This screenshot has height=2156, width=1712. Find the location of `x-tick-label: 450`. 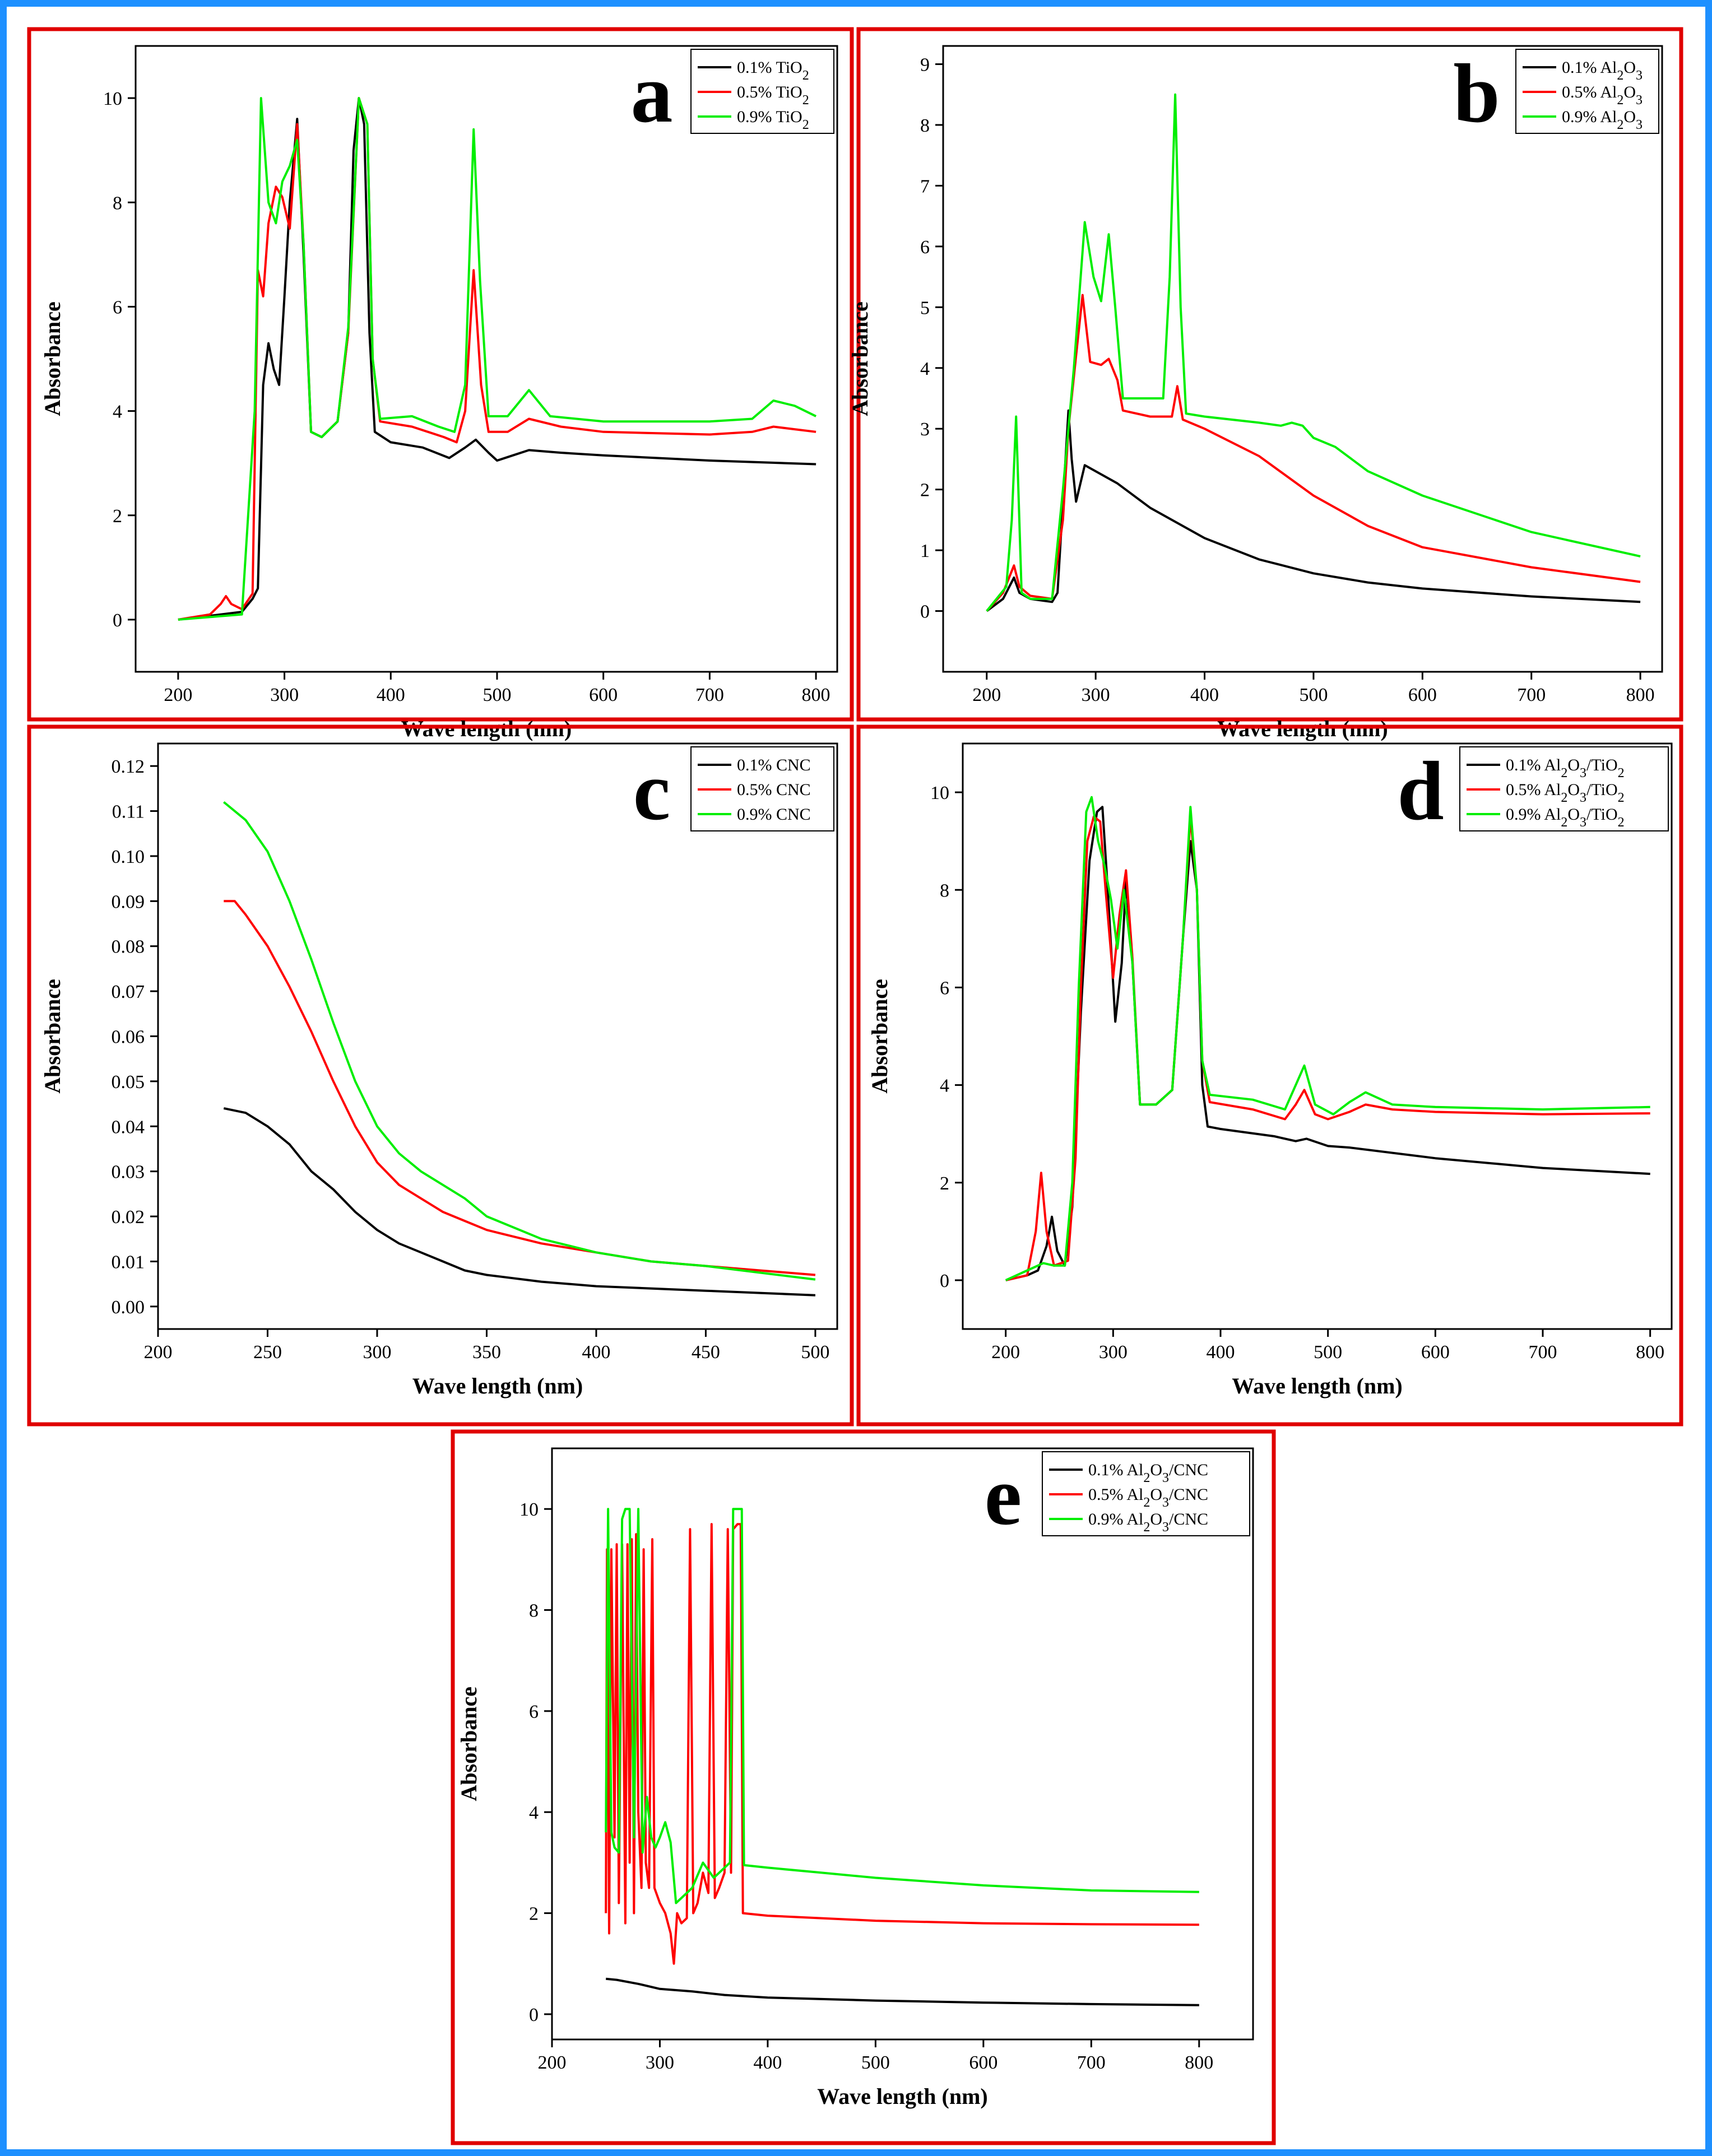

x-tick-label: 450 is located at coordinates (706, 1352).